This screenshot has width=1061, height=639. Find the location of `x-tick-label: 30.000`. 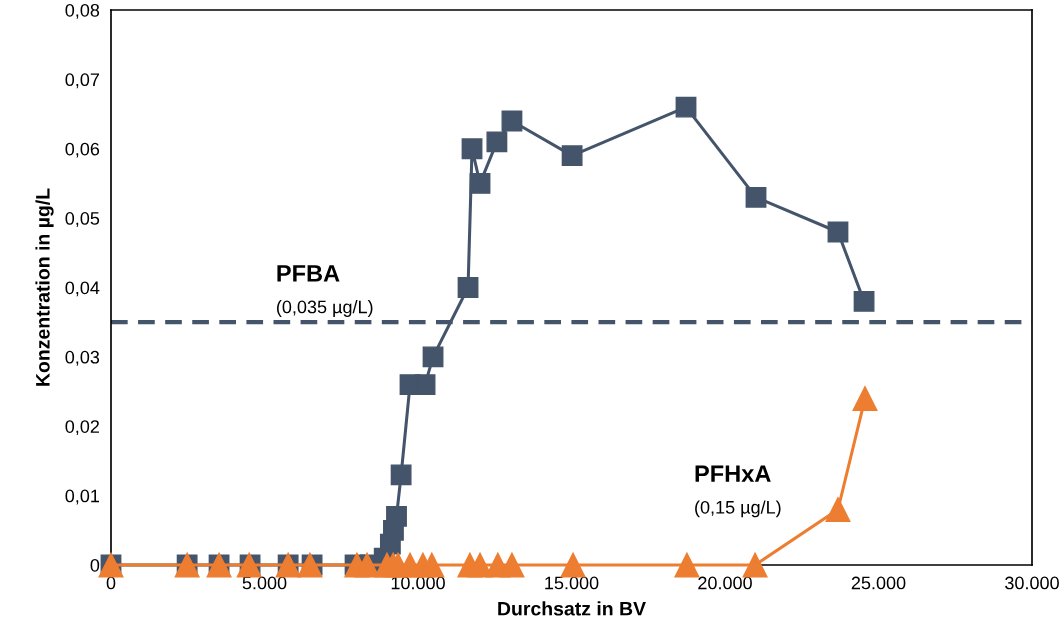

x-tick-label: 30.000 is located at coordinates (1032, 583).